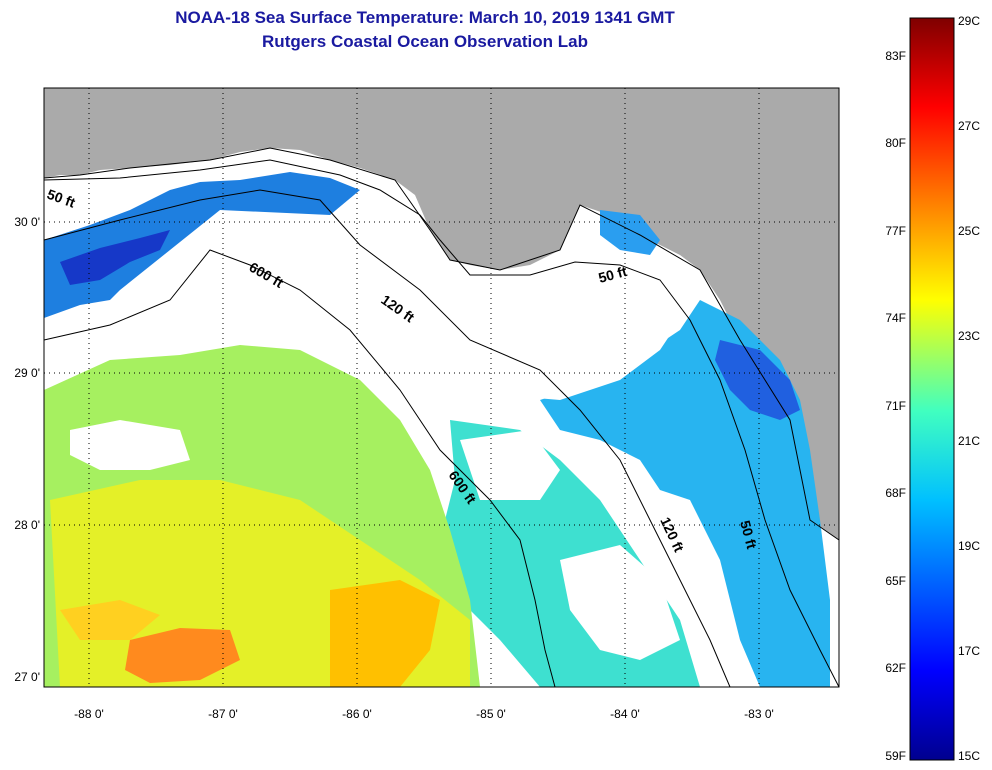  Describe the element at coordinates (895, 318) in the screenshot. I see `colorbar-f-label: 74F` at that location.